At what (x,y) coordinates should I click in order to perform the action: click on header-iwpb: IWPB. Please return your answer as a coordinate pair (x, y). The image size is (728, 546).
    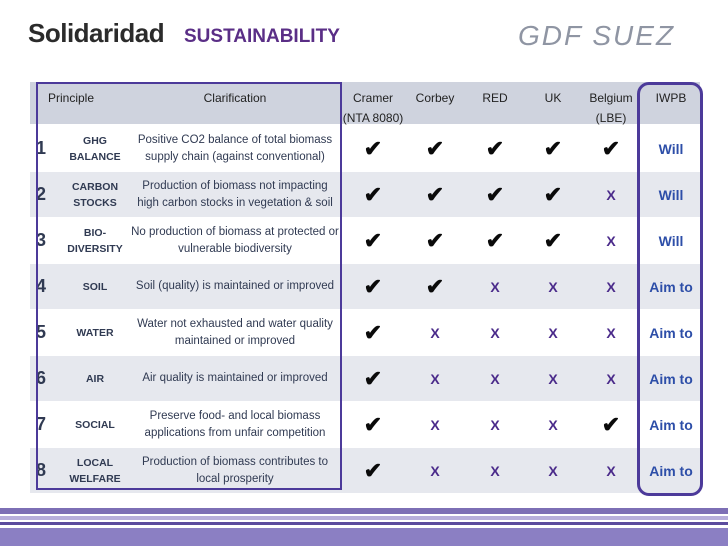
    Looking at the image, I should click on (671, 98).